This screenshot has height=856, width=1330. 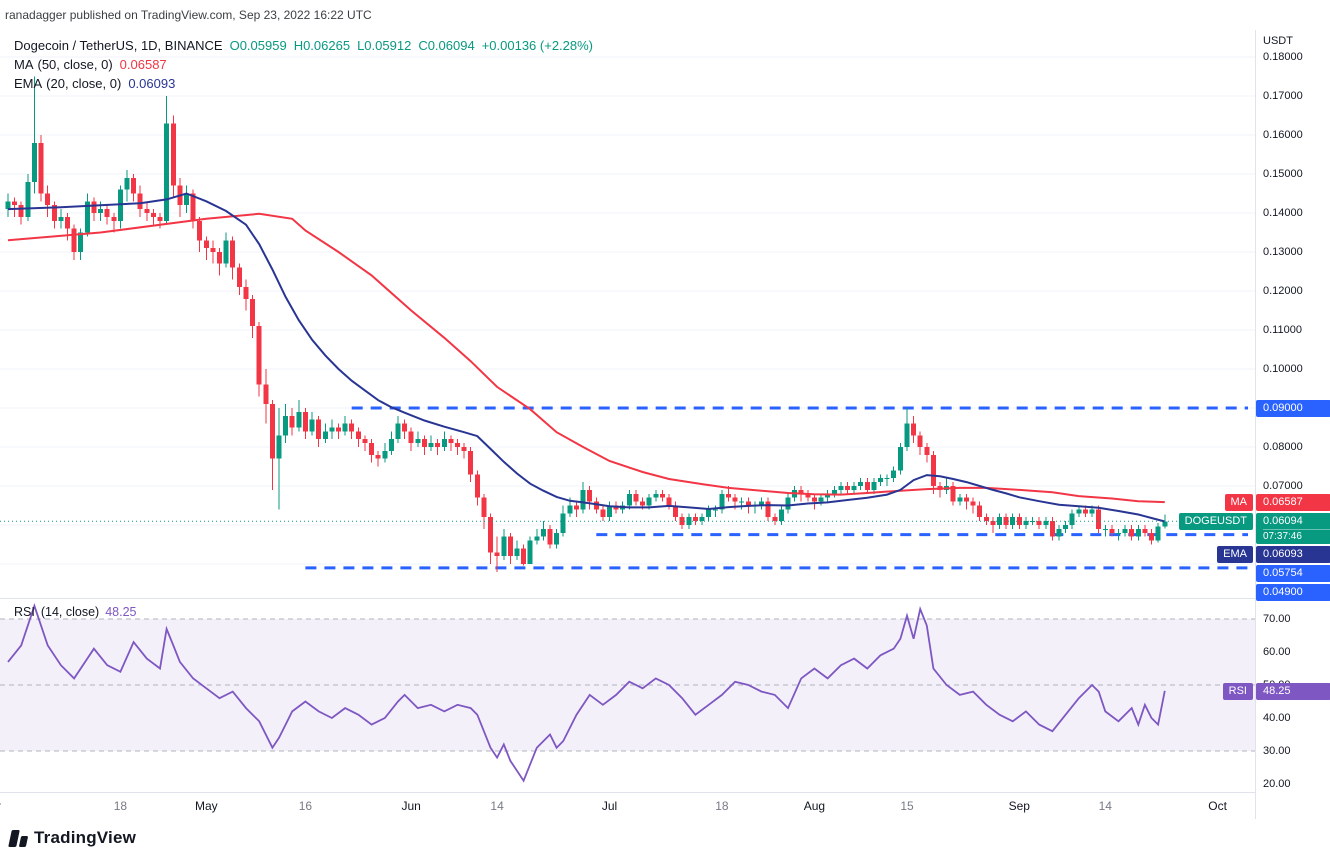 I want to click on ohlc-item: L0.05912, so click(x=384, y=45).